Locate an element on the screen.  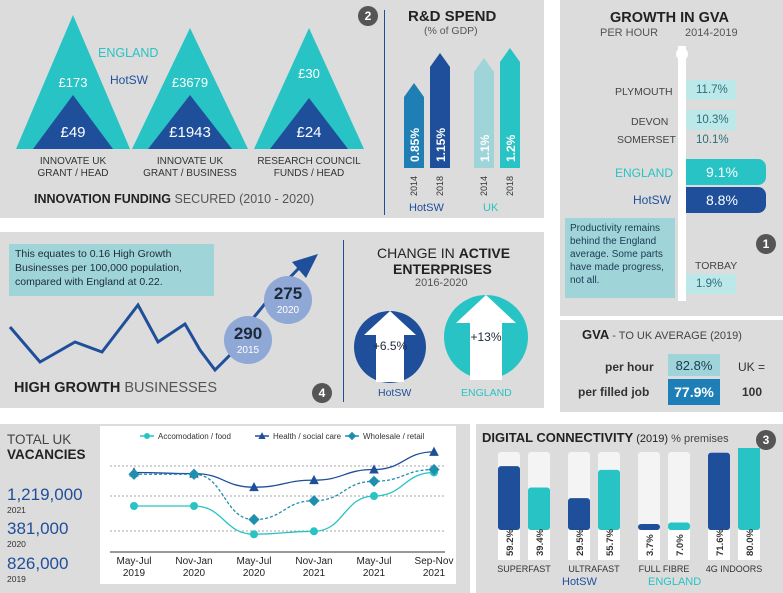
growth-divider is located at coordinates (343, 321).